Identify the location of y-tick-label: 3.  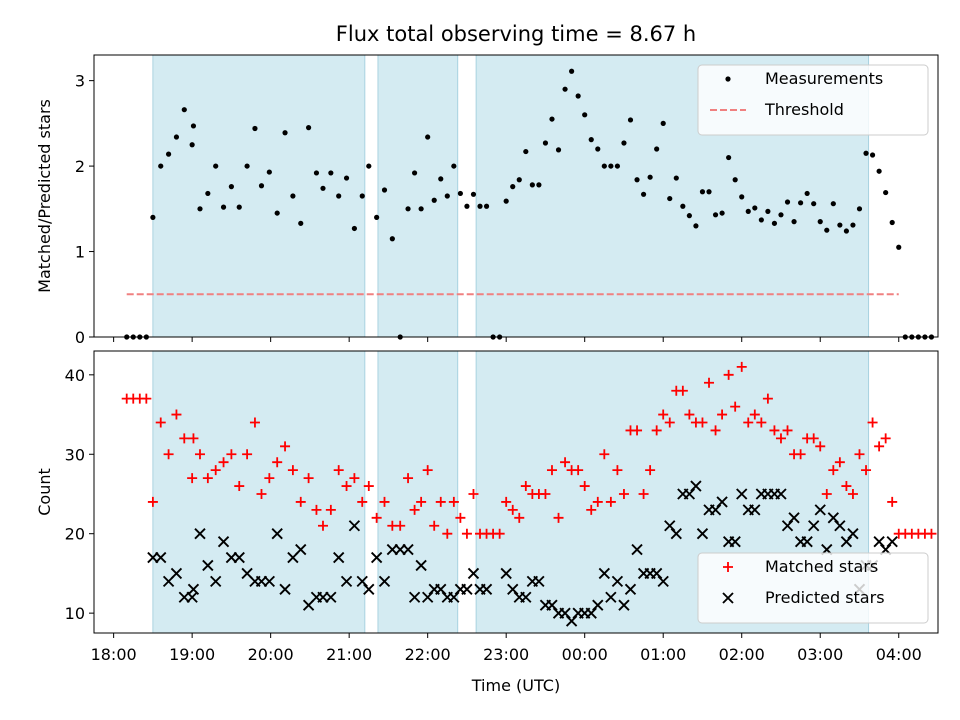
(80, 81).